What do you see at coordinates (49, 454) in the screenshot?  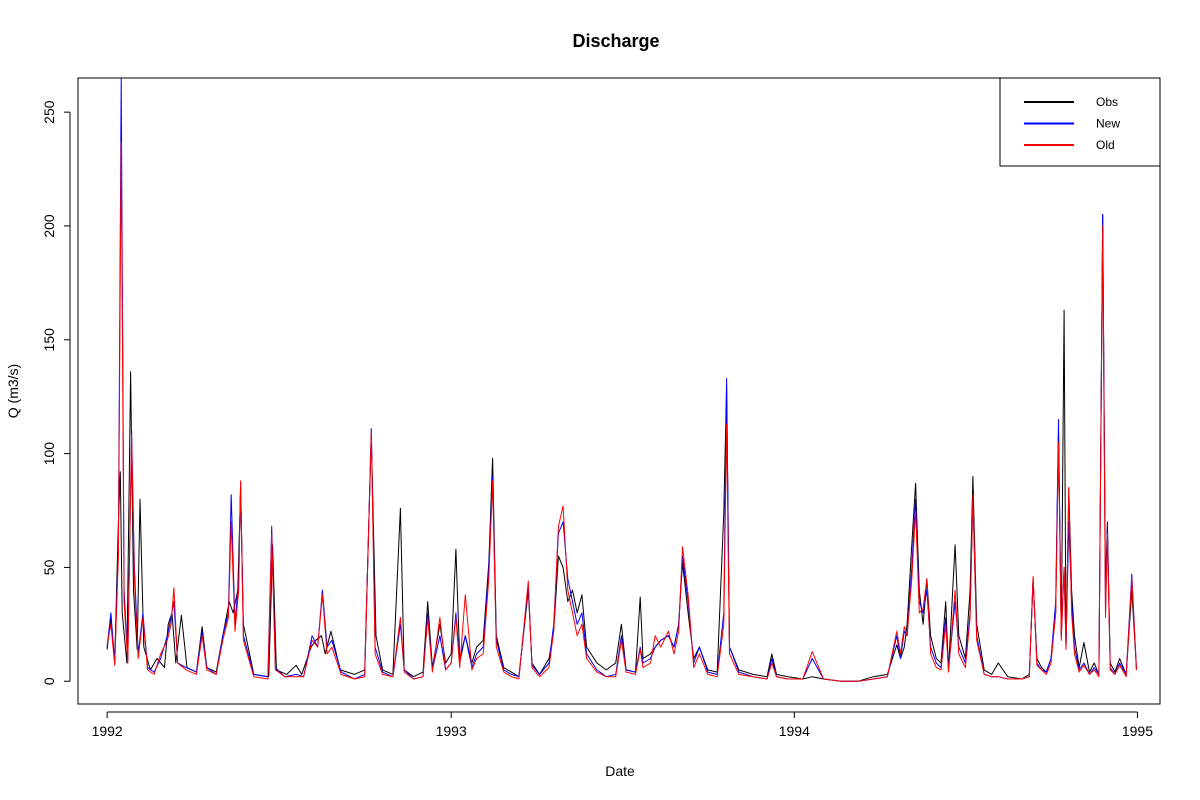 I see `y-tick-label: 100` at bounding box center [49, 454].